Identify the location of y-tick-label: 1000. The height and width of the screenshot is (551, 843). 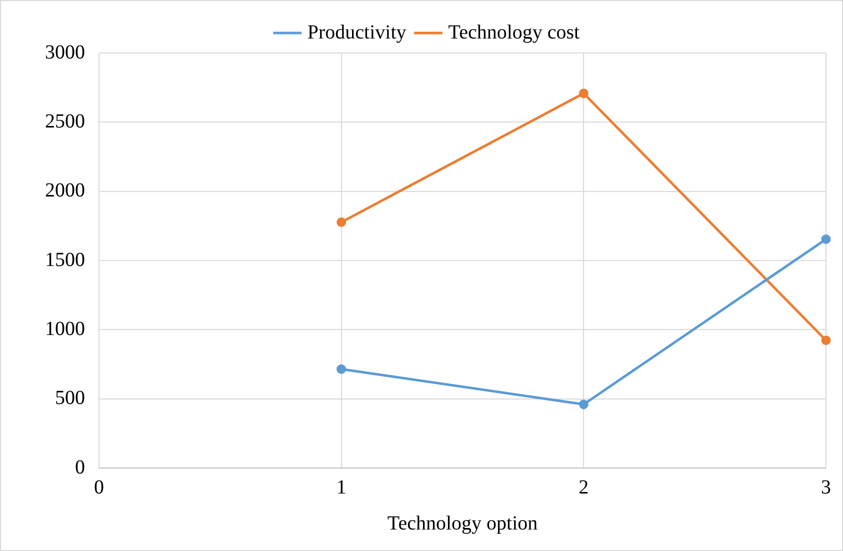
(65, 329).